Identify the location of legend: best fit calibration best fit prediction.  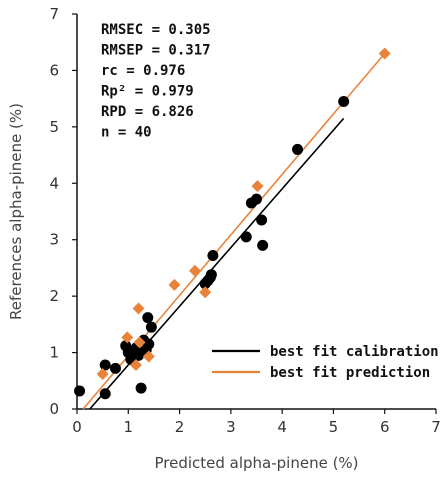
(325, 362).